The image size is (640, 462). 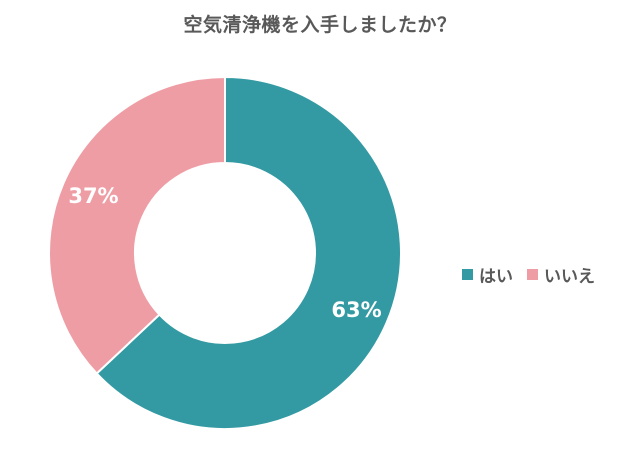 I want to click on legend-swatch-yes, so click(x=467, y=274).